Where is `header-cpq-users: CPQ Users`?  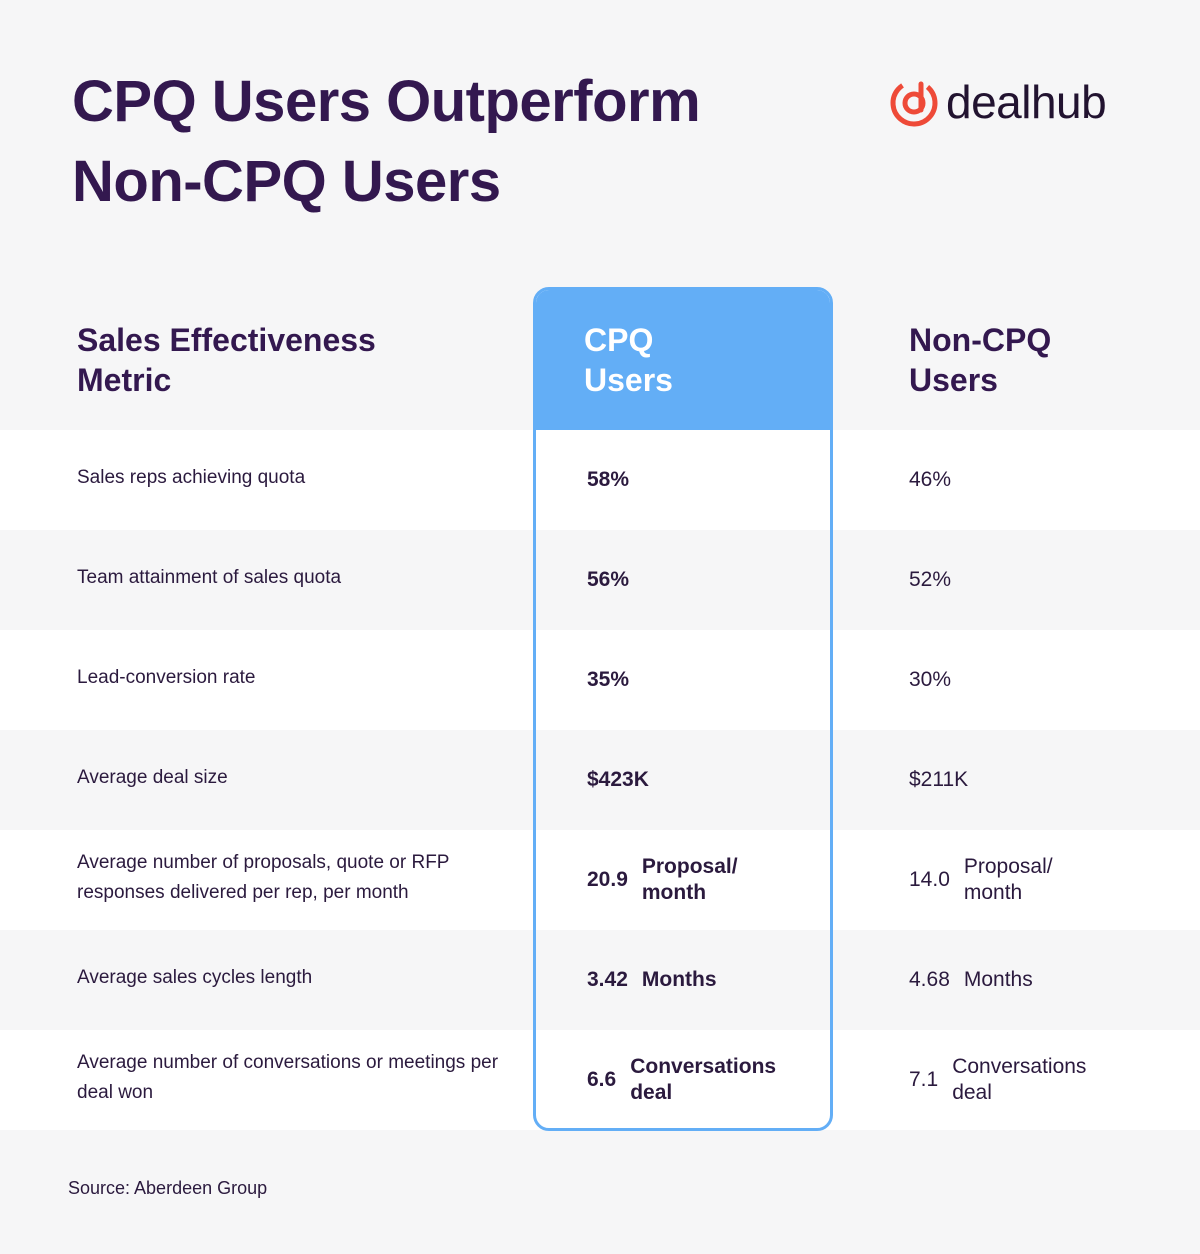
header-cpq-users: CPQ Users is located at coordinates (628, 360).